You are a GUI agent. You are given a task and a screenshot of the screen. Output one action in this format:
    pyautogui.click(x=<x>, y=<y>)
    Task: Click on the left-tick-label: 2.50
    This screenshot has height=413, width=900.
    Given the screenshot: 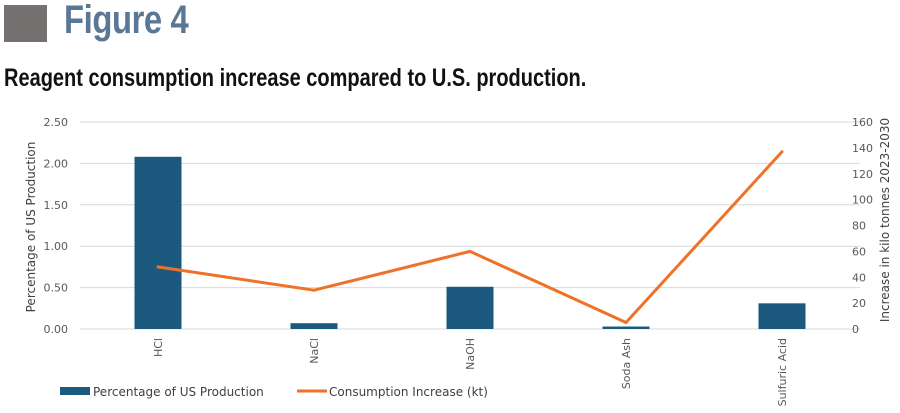 What is the action you would take?
    pyautogui.click(x=56, y=122)
    